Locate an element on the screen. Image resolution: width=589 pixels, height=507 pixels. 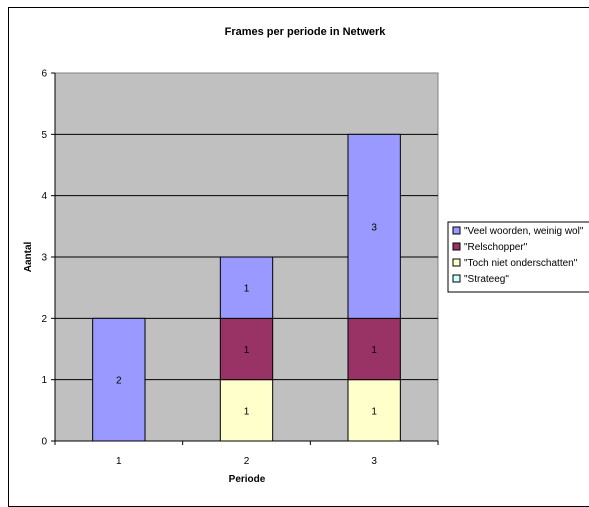
y-tick-label: 2 is located at coordinates (44, 319).